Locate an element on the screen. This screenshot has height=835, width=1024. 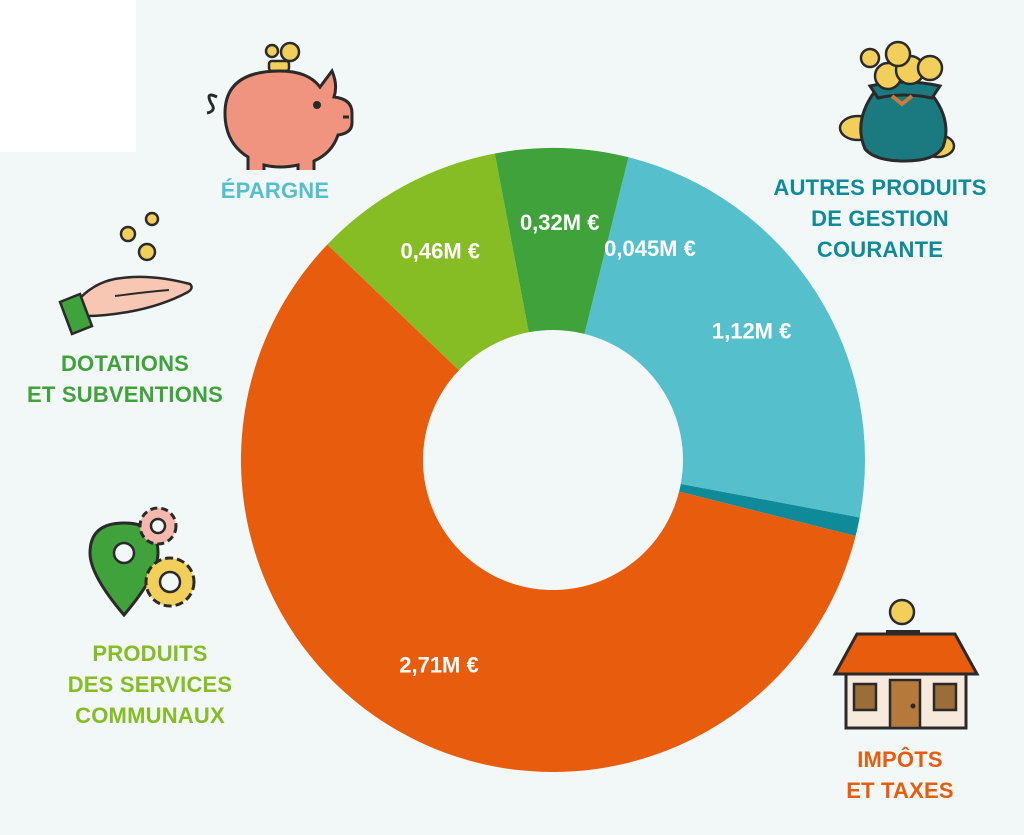
label-produits-services: PRODUITS DES SERVICES COMMUNAUX is located at coordinates (150, 684).